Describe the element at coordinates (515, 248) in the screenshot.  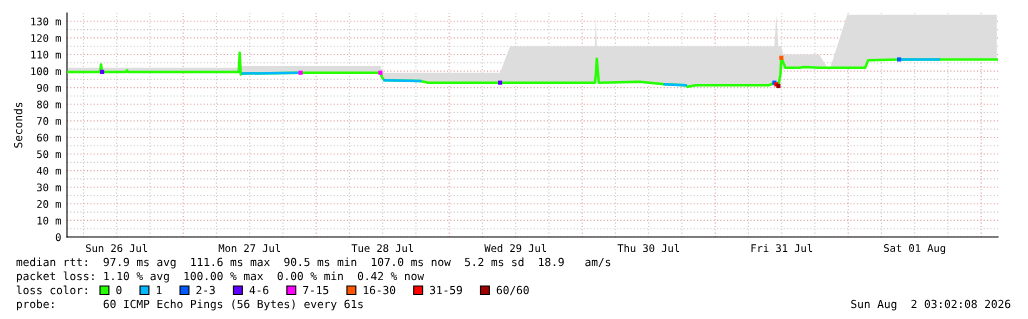
I see `x-tick-label: Wed 29 Jul` at that location.